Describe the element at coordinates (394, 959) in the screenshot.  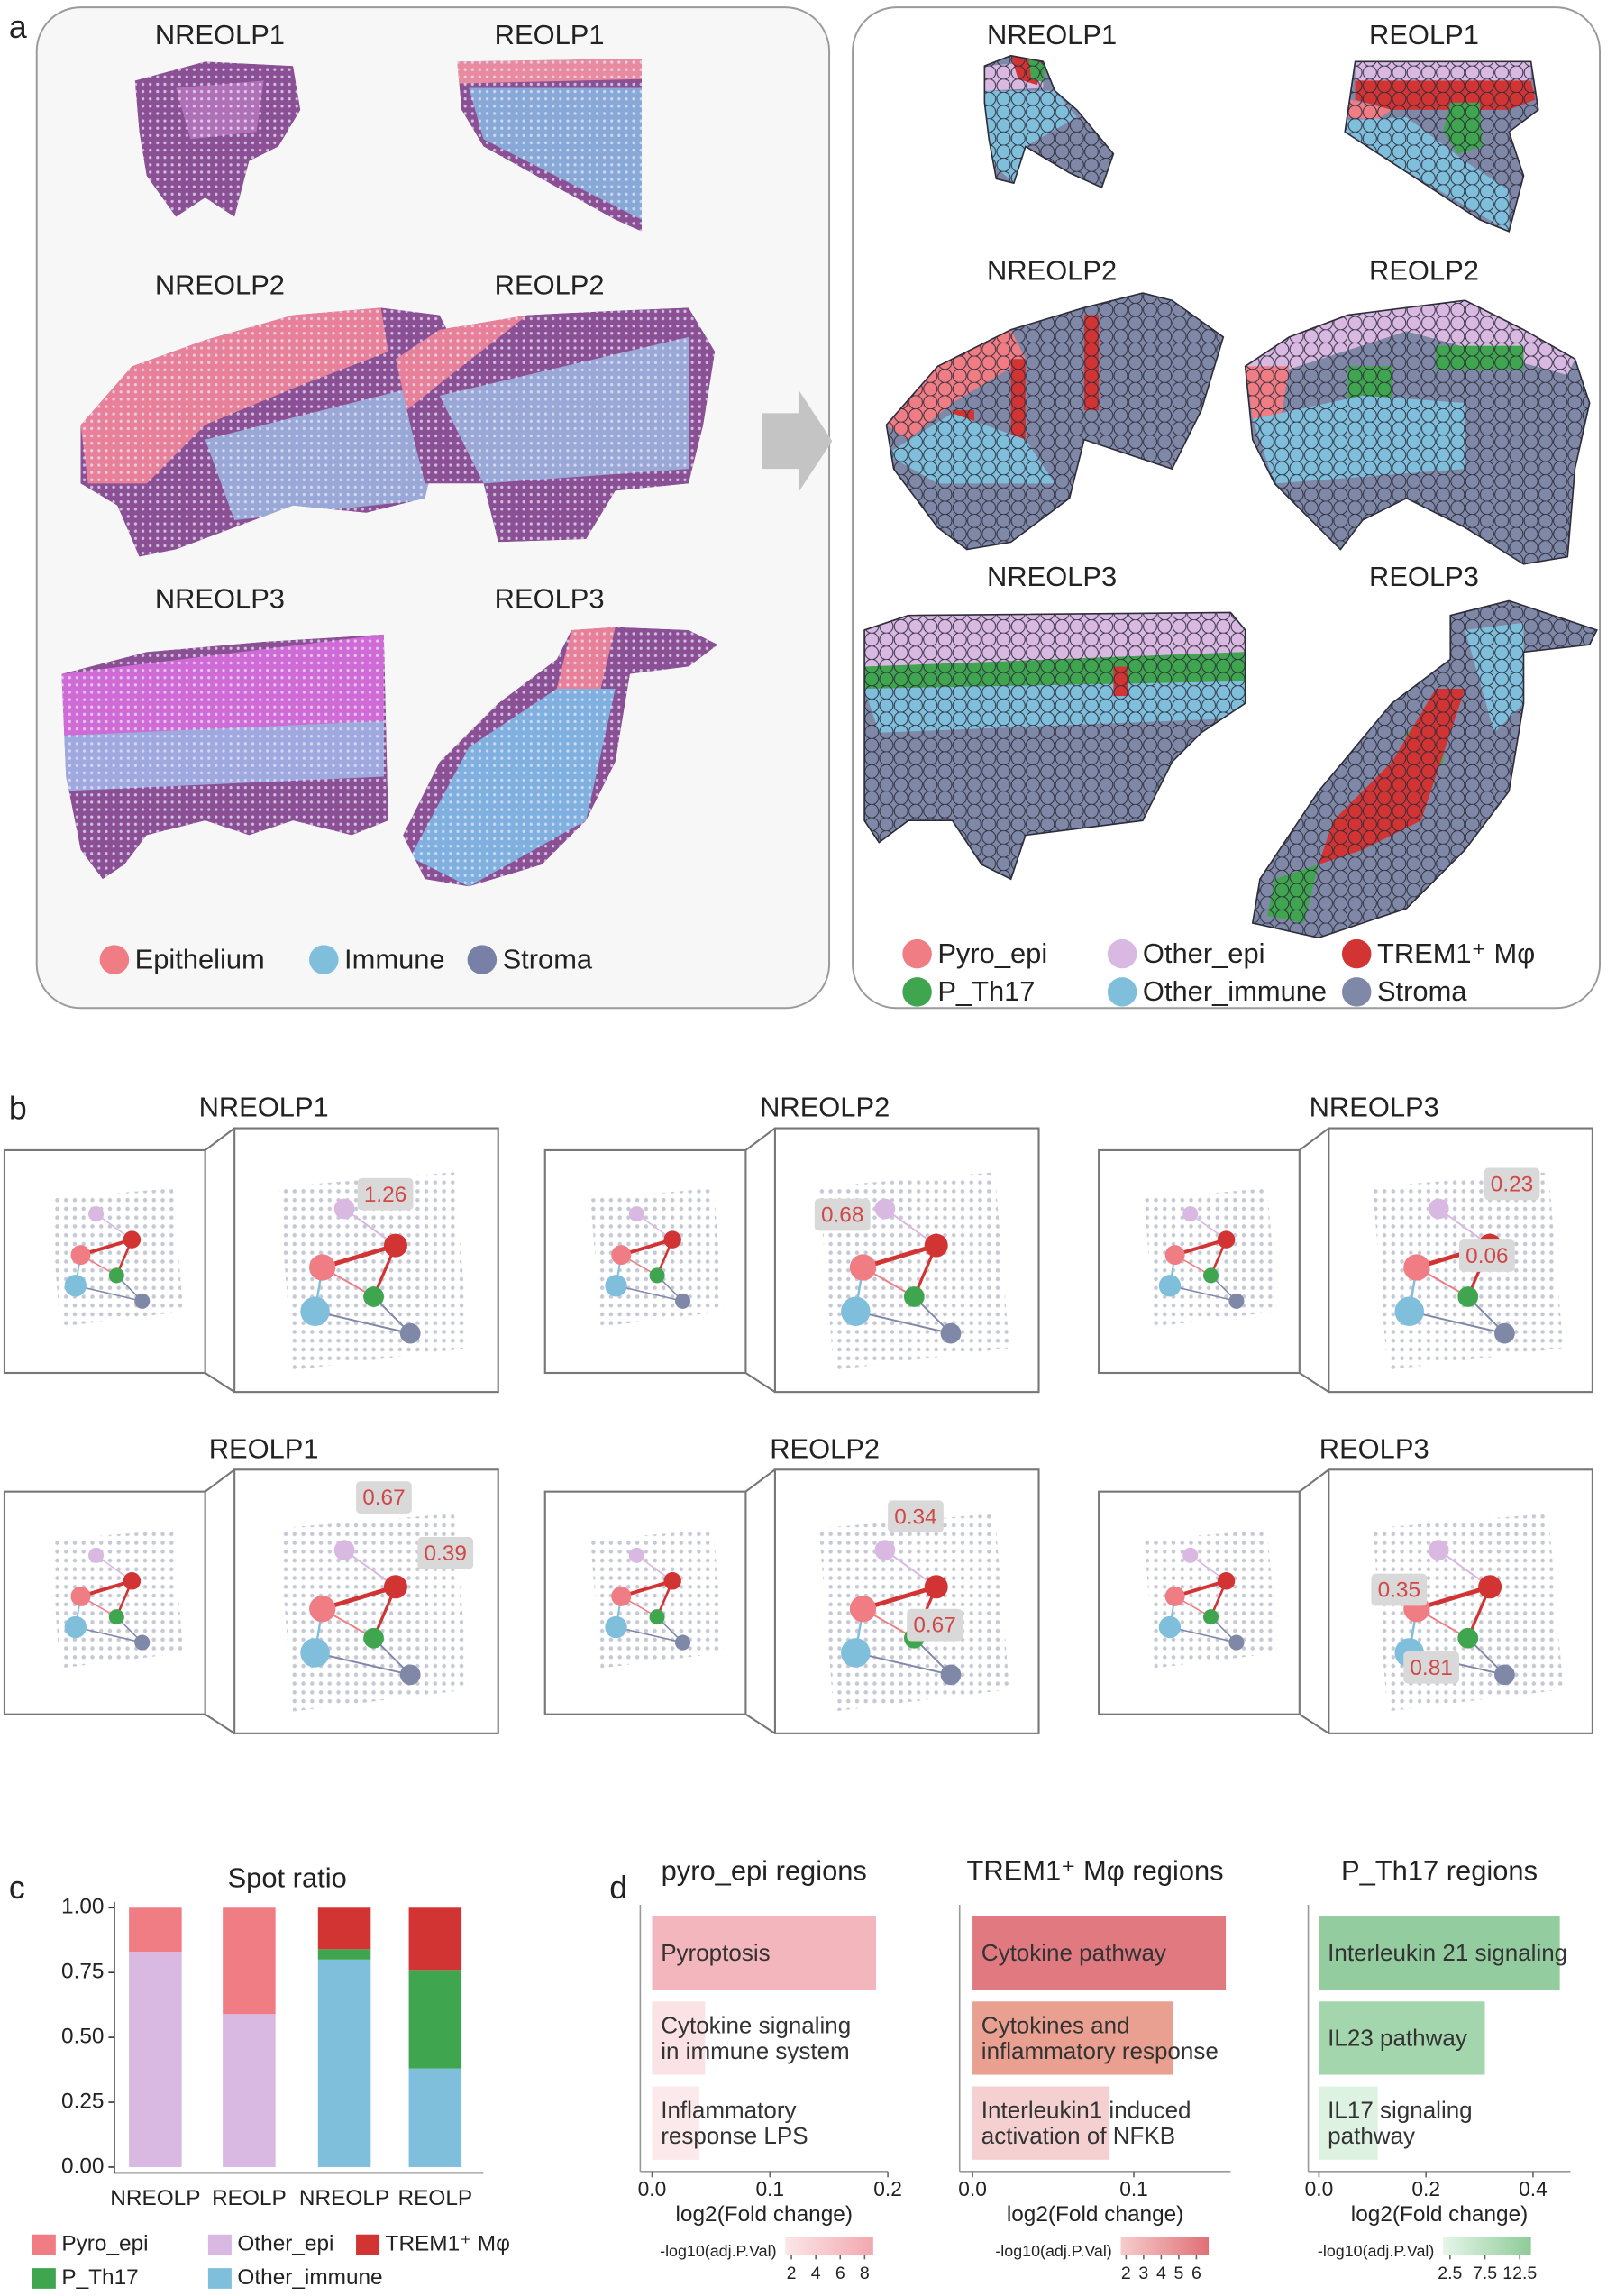
I see `legend-label: Immune` at that location.